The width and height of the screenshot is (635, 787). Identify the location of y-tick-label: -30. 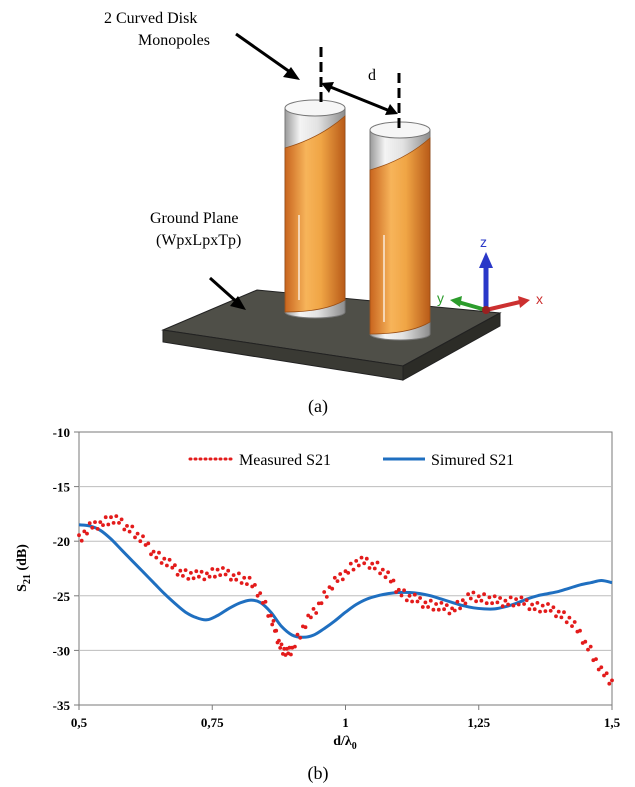
(61, 650).